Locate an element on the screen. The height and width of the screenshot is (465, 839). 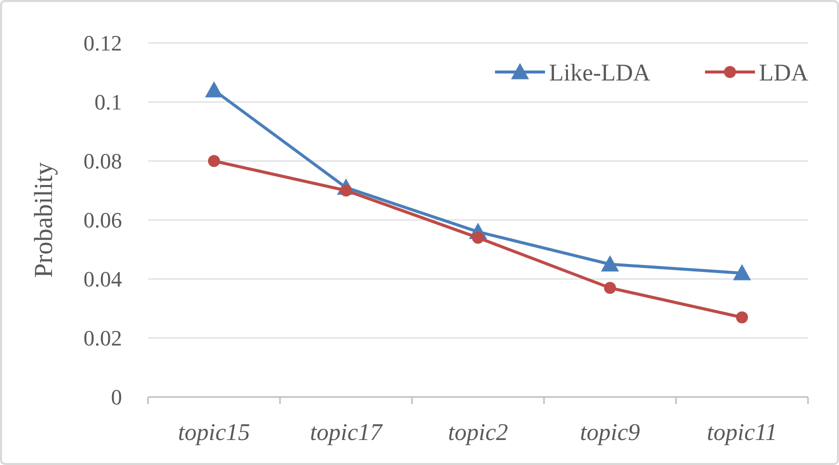
y-tick-label: 0.1 is located at coordinates (108, 102).